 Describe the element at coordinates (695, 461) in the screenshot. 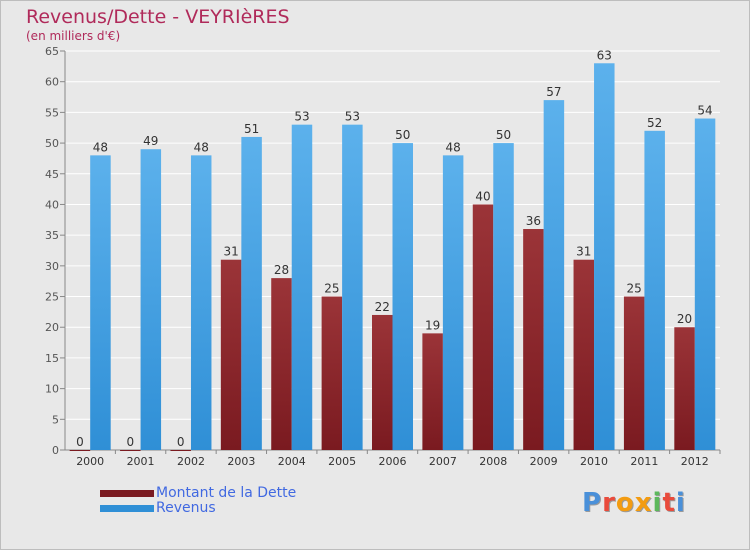

I see `x-tick-label: 2012` at that location.